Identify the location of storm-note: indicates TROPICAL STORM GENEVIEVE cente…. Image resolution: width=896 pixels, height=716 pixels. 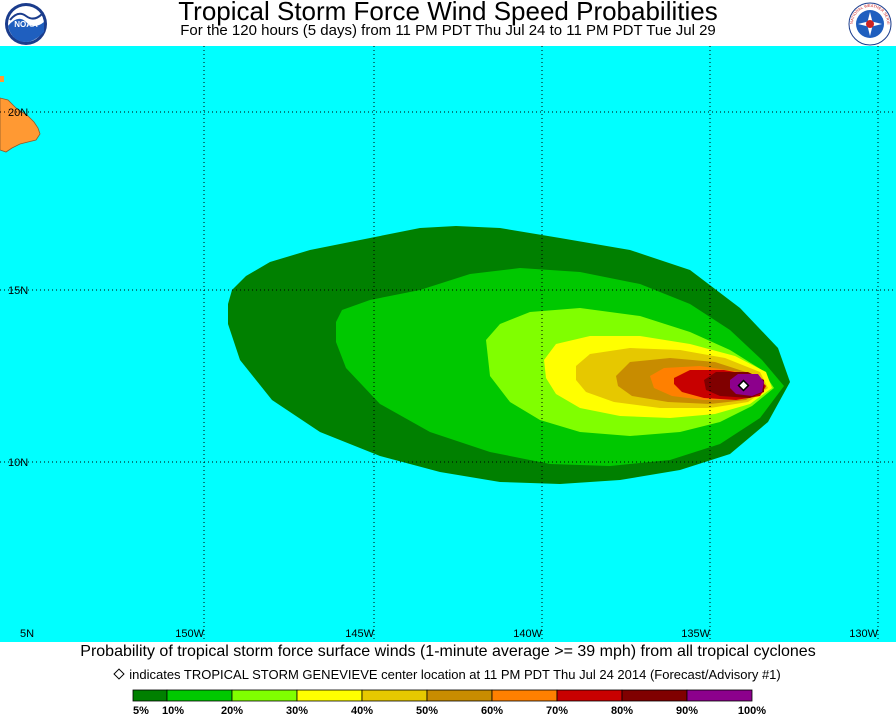
(448, 675).